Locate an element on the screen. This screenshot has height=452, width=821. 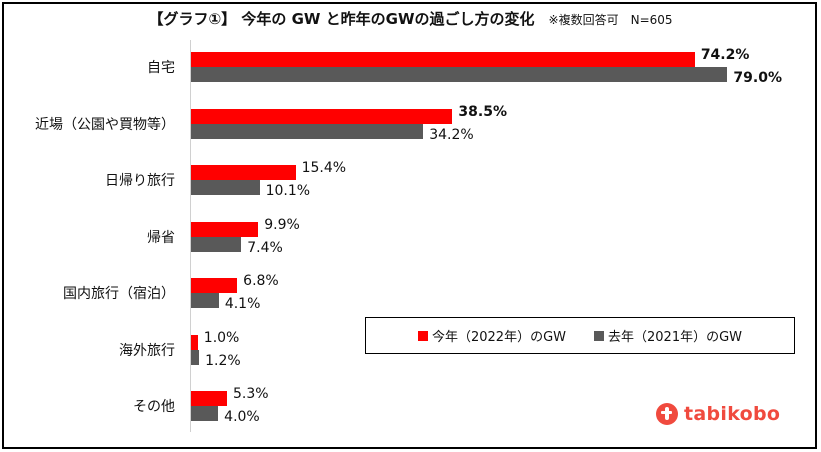
chart-title-note: ※複数回答可 N=605 is located at coordinates (610, 20).